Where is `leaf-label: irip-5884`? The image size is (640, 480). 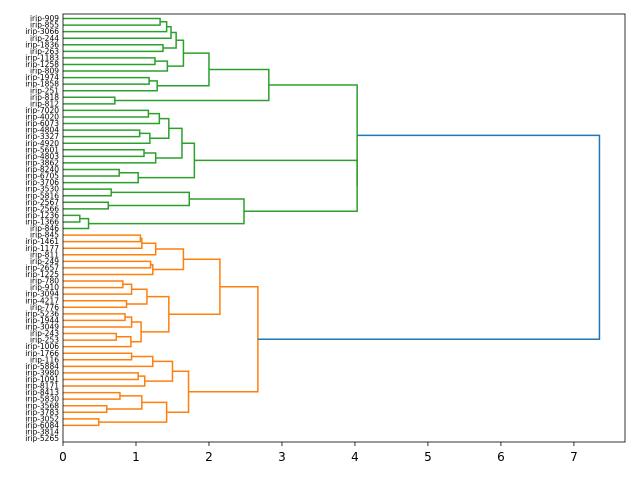
leaf-label: irip-5884 is located at coordinates (42, 366).